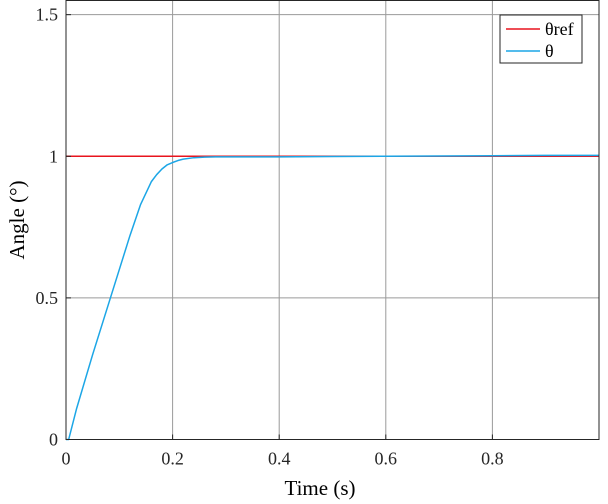 The image size is (608, 504). Describe the element at coordinates (279, 459) in the screenshot. I see `x-tick-label: 0.4` at that location.